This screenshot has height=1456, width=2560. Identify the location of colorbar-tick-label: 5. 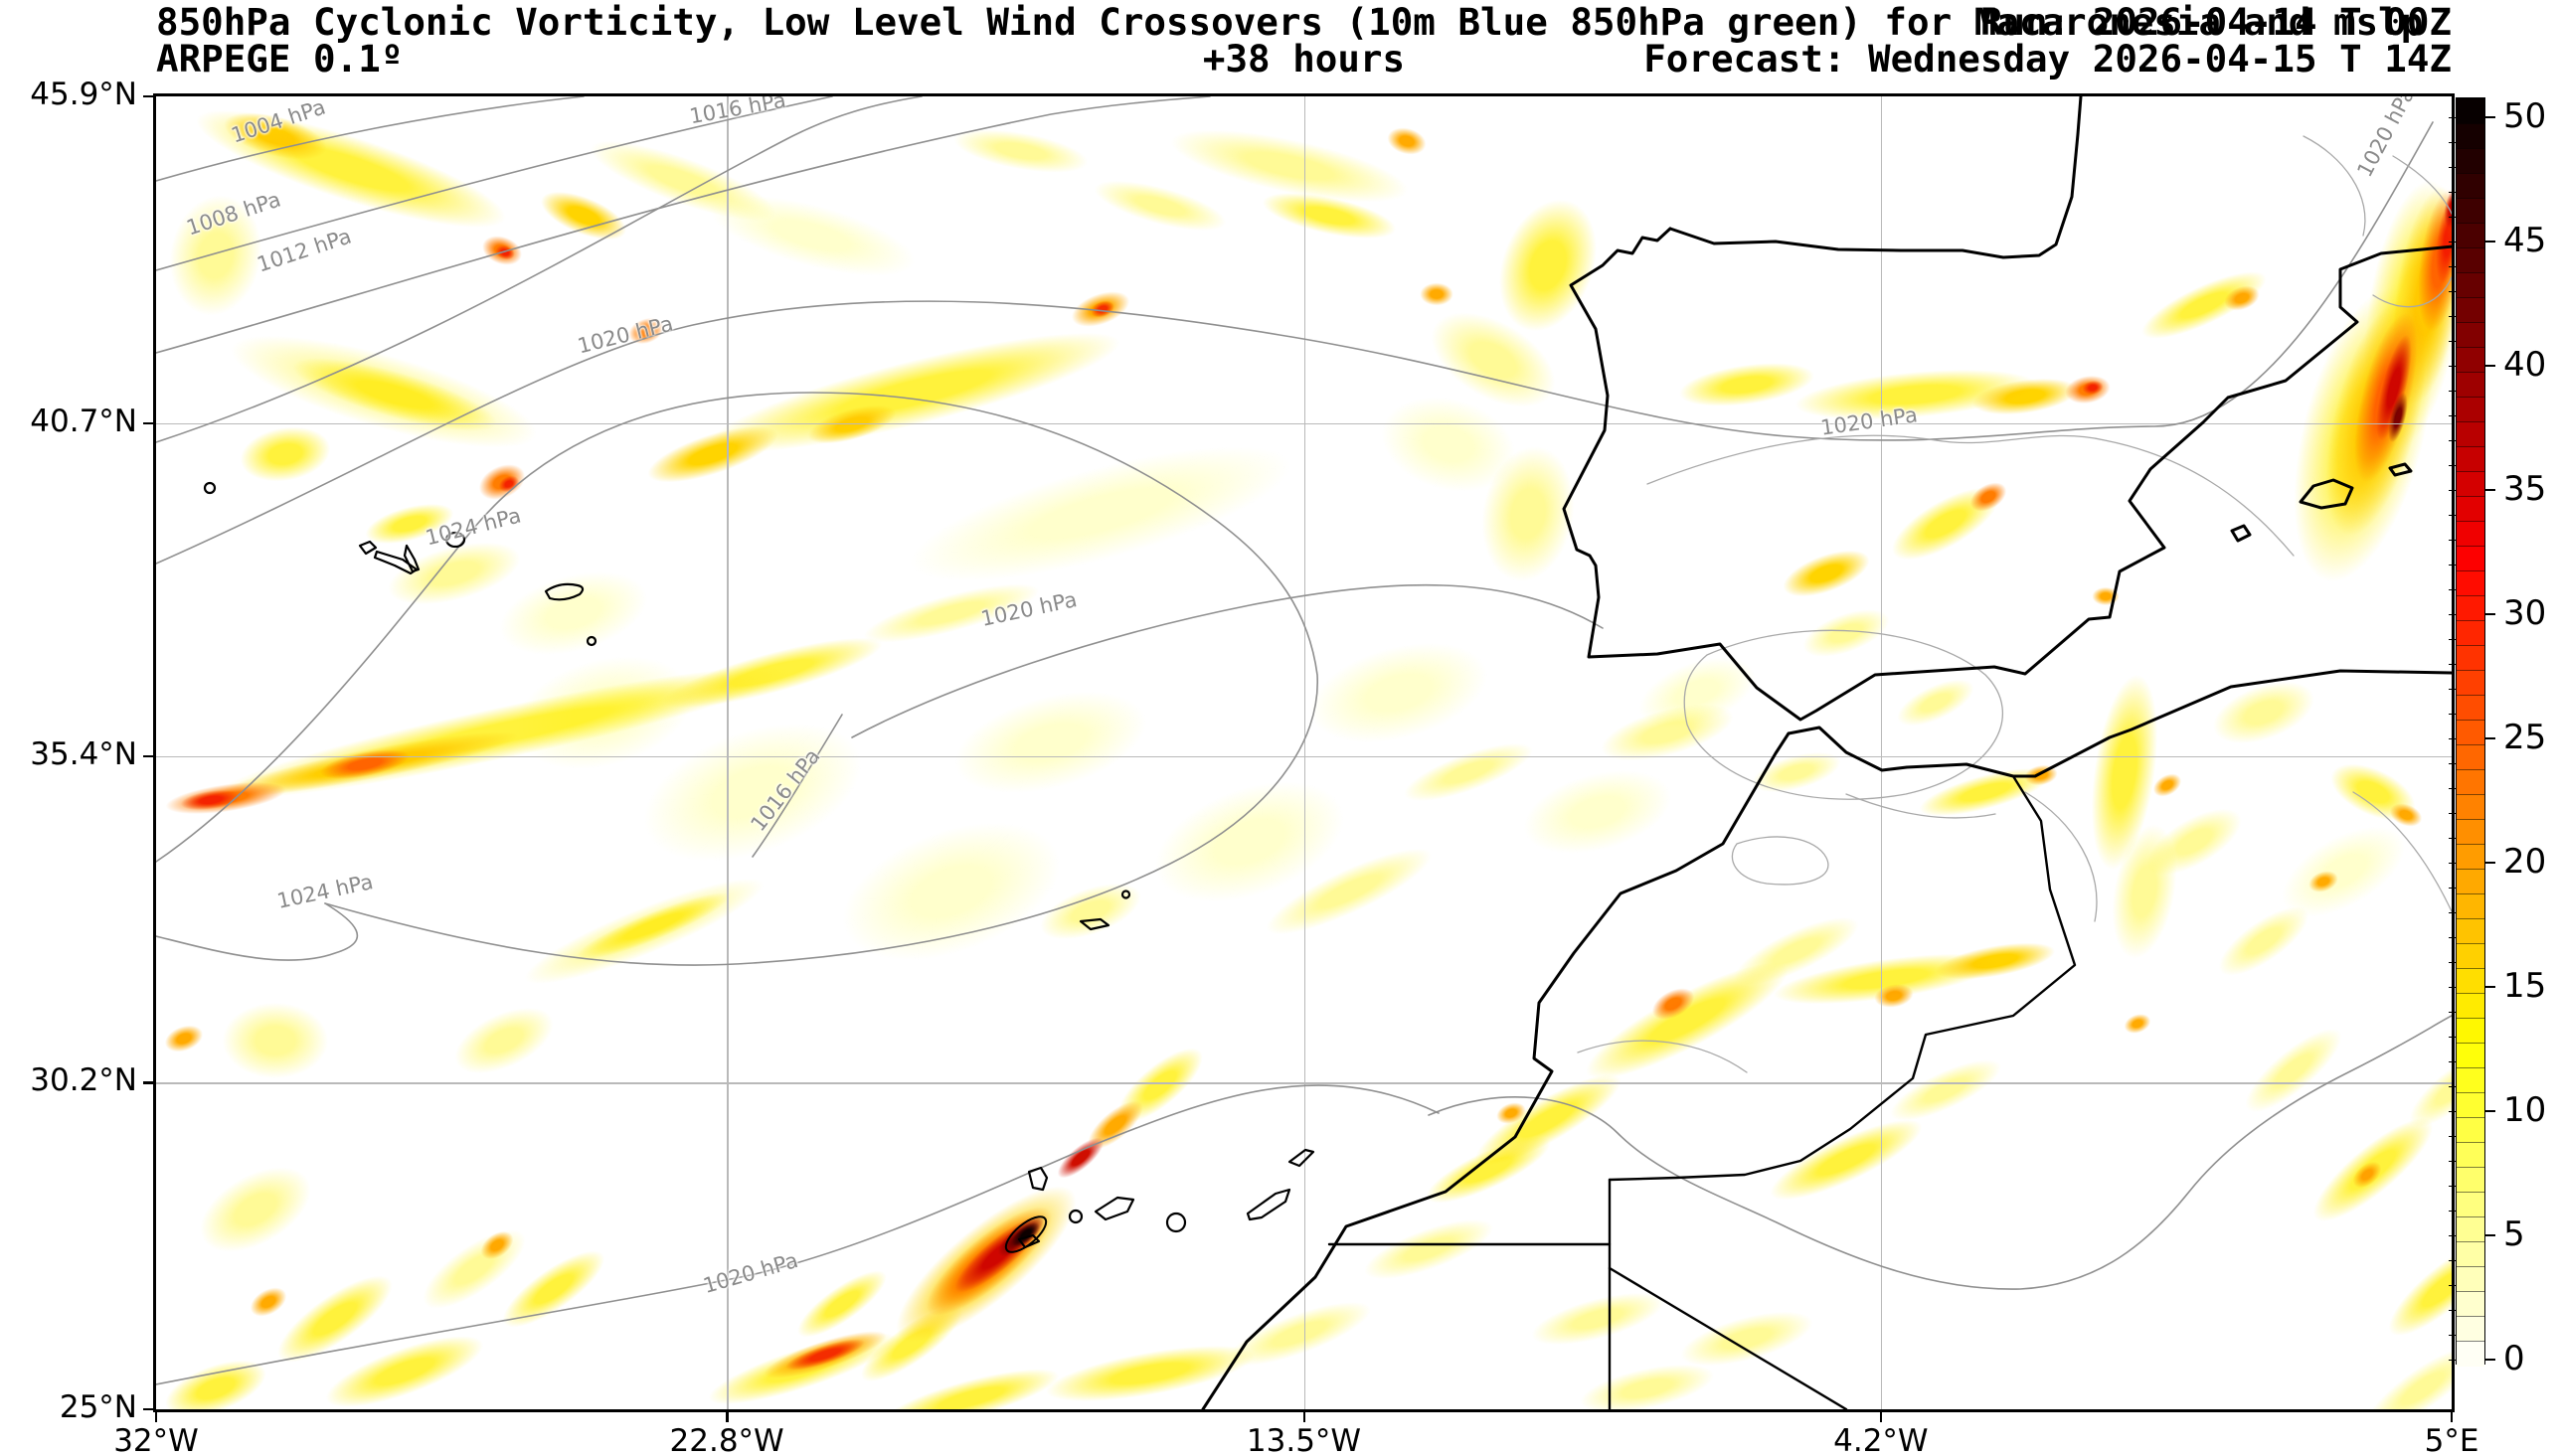
(2514, 1234).